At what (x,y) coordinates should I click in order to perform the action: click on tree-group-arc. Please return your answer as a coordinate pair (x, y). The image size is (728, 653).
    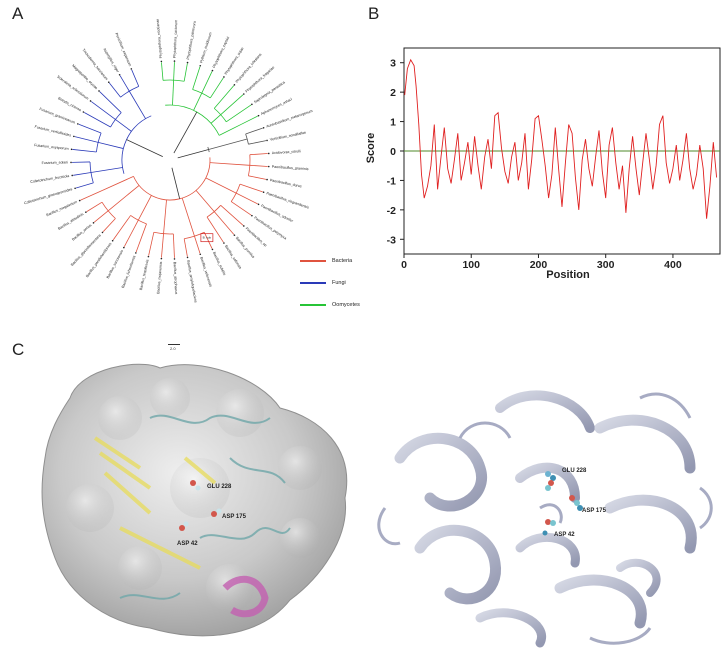
    Looking at the image, I should click on (136, 145).